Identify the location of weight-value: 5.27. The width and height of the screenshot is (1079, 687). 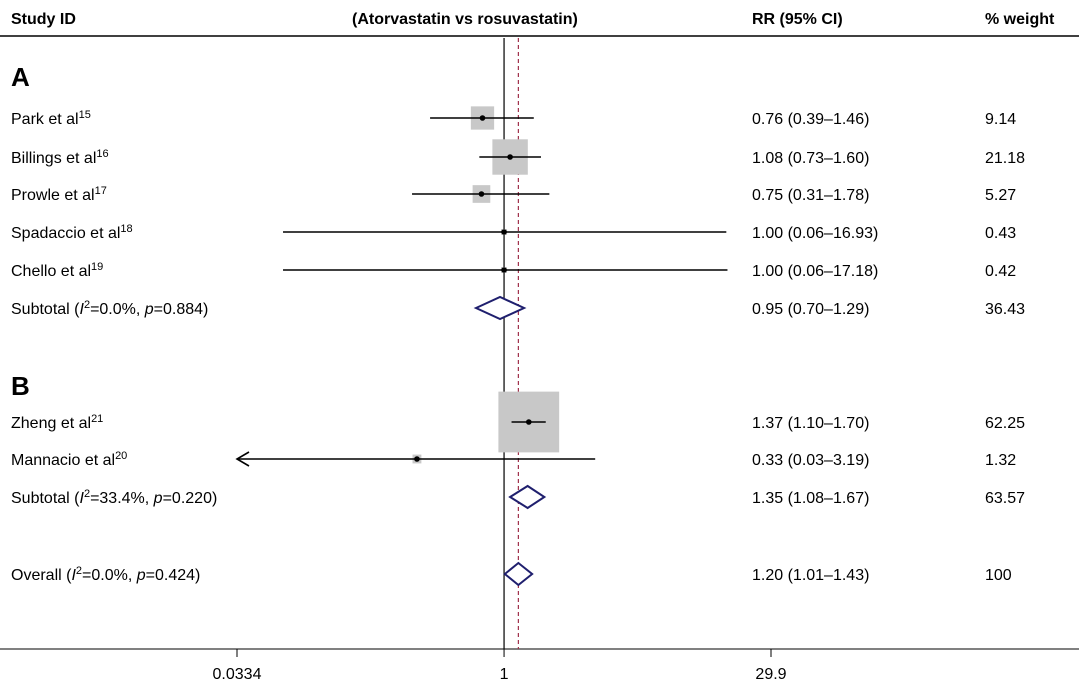
(1000, 195).